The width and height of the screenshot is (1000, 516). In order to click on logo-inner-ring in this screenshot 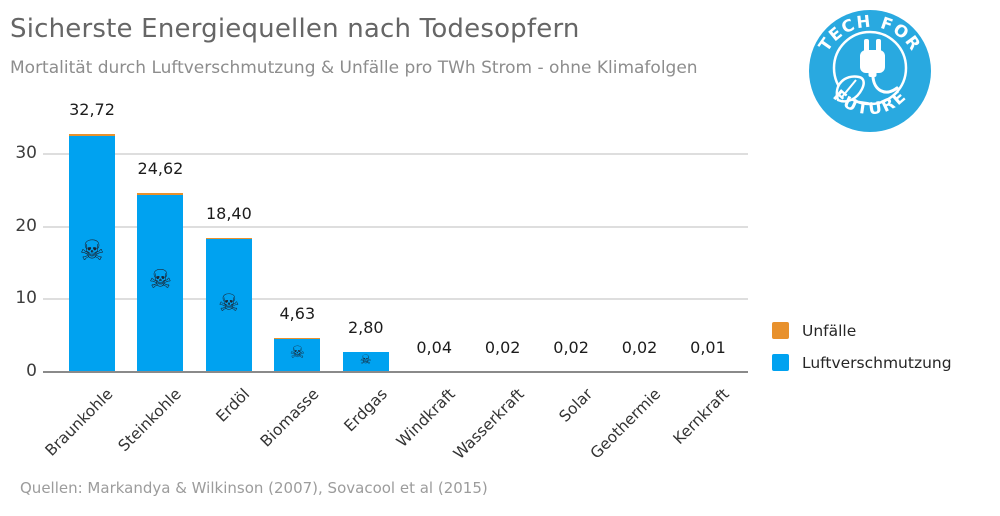, I will do `click(870, 68)`.